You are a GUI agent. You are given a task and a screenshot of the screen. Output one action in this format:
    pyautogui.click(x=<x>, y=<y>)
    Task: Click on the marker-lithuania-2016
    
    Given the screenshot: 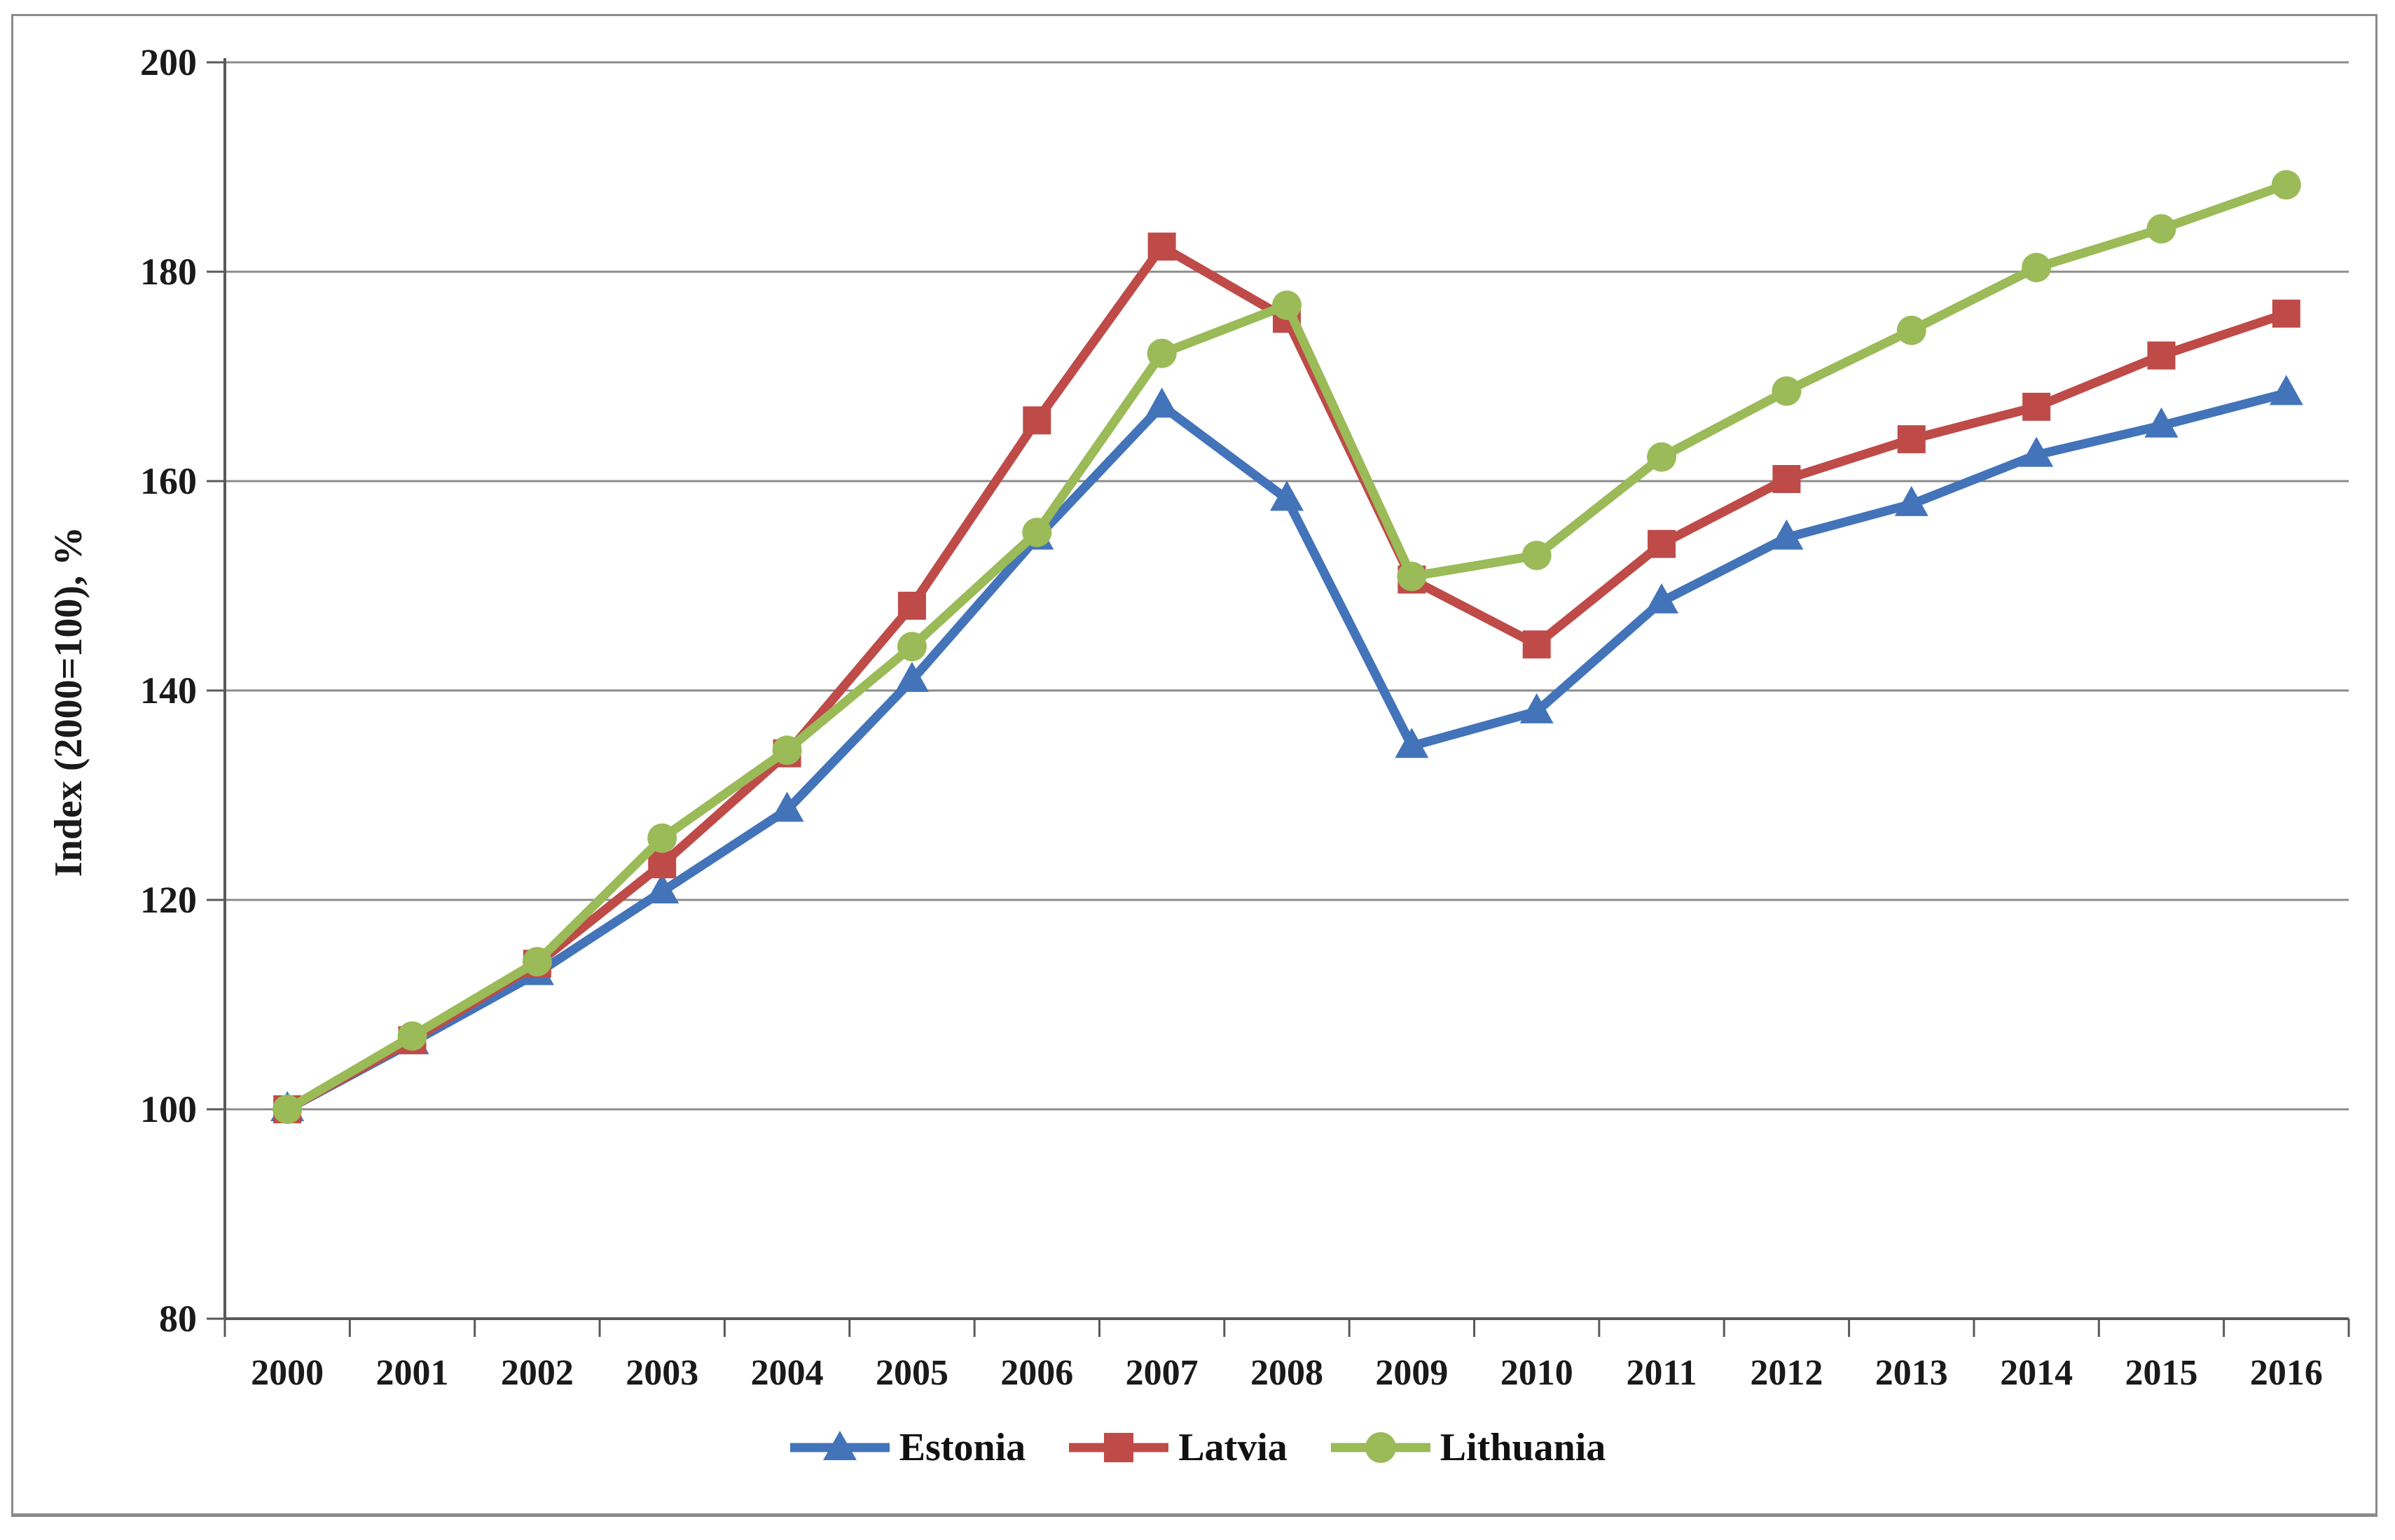 What is the action you would take?
    pyautogui.click(x=2286, y=184)
    